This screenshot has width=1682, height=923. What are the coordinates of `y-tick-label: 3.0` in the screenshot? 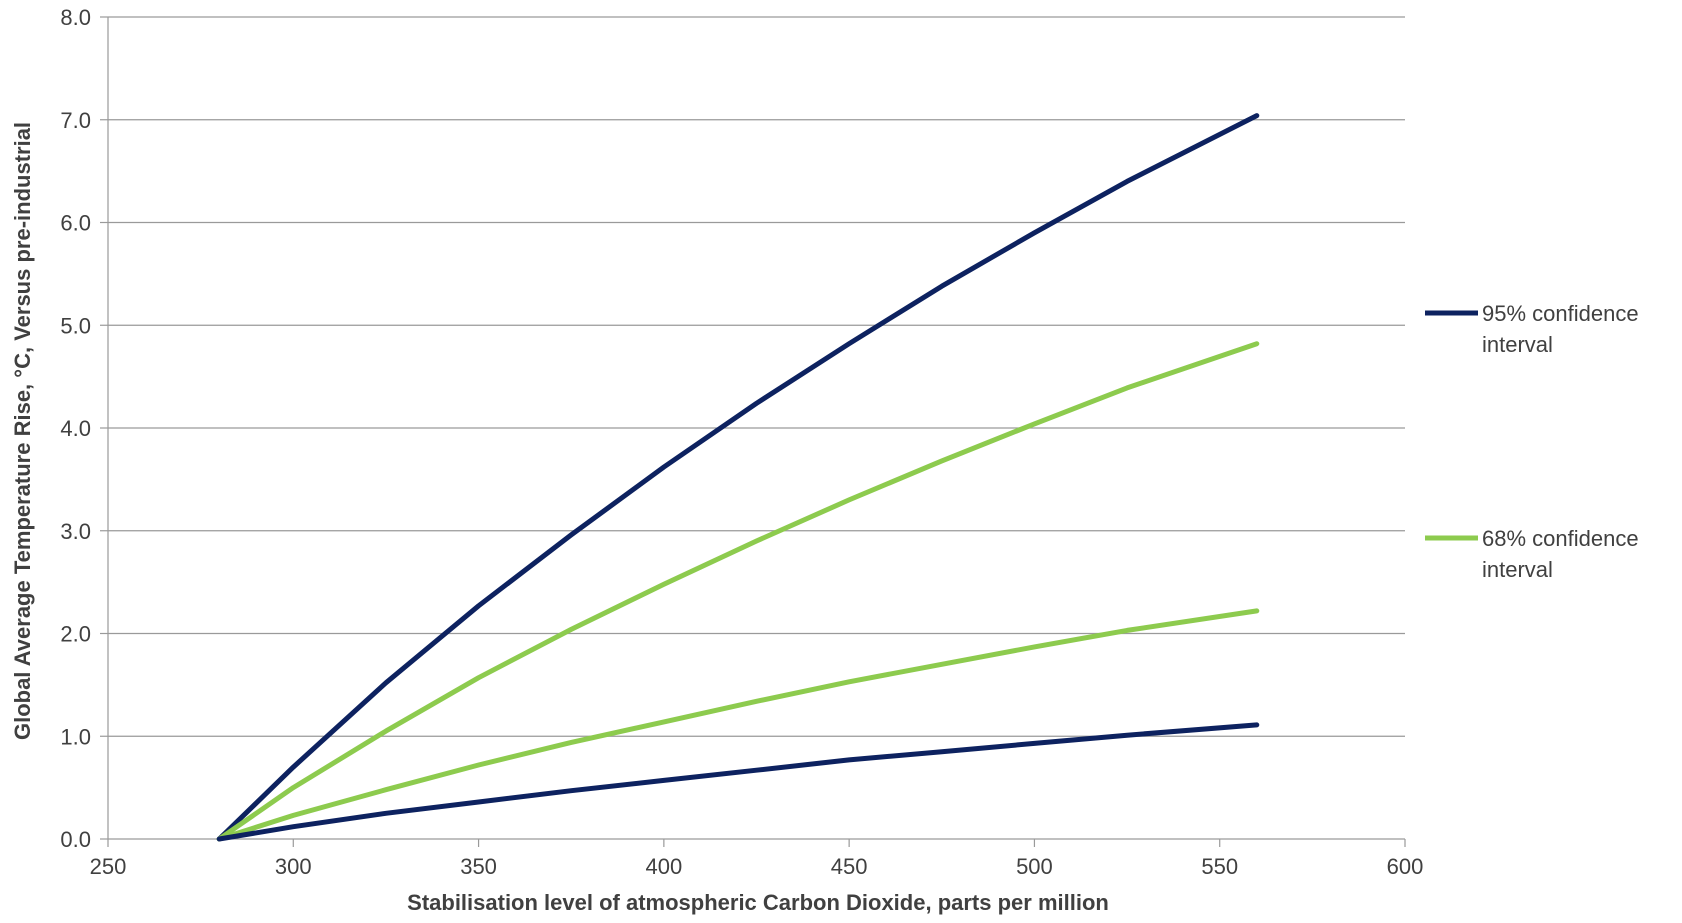 It's located at (75, 531).